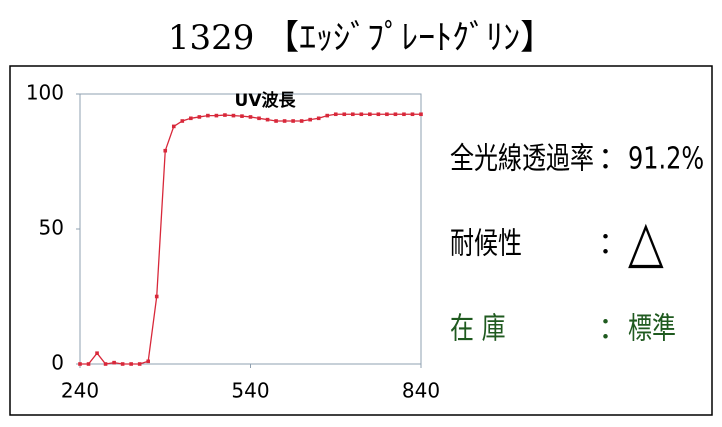 The height and width of the screenshot is (427, 722). Describe the element at coordinates (80, 391) in the screenshot. I see `x-tick-label: 240` at that location.